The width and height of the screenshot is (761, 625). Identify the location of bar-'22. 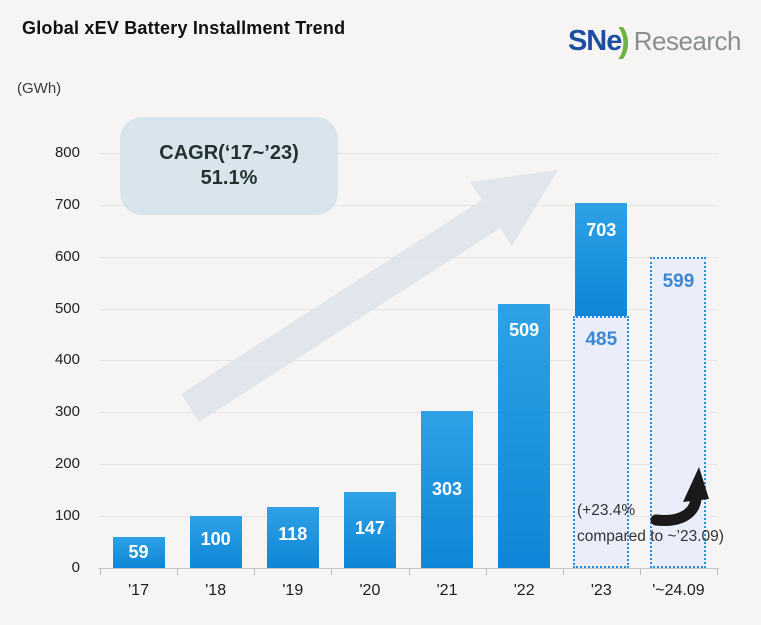
(524, 435).